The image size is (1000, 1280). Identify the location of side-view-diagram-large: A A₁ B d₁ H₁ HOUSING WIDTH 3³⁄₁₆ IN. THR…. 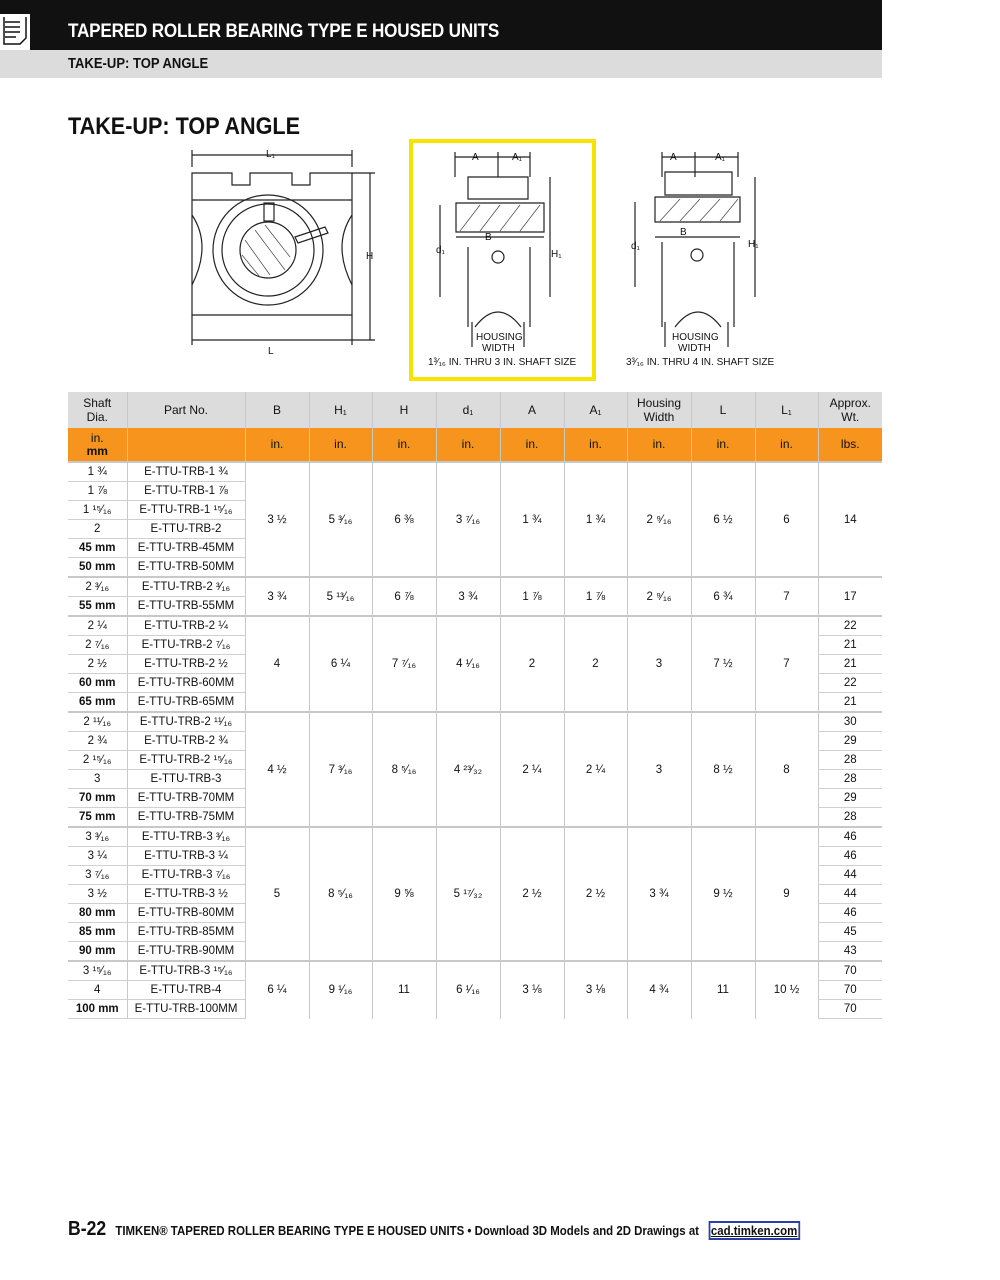
(700, 260).